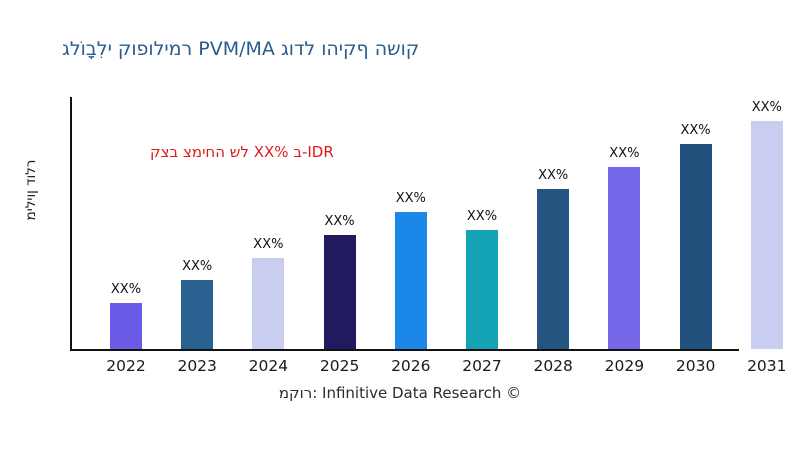 This screenshot has height=450, width=800. What do you see at coordinates (553, 175) in the screenshot?
I see `bar-value-label-2028: XX%` at bounding box center [553, 175].